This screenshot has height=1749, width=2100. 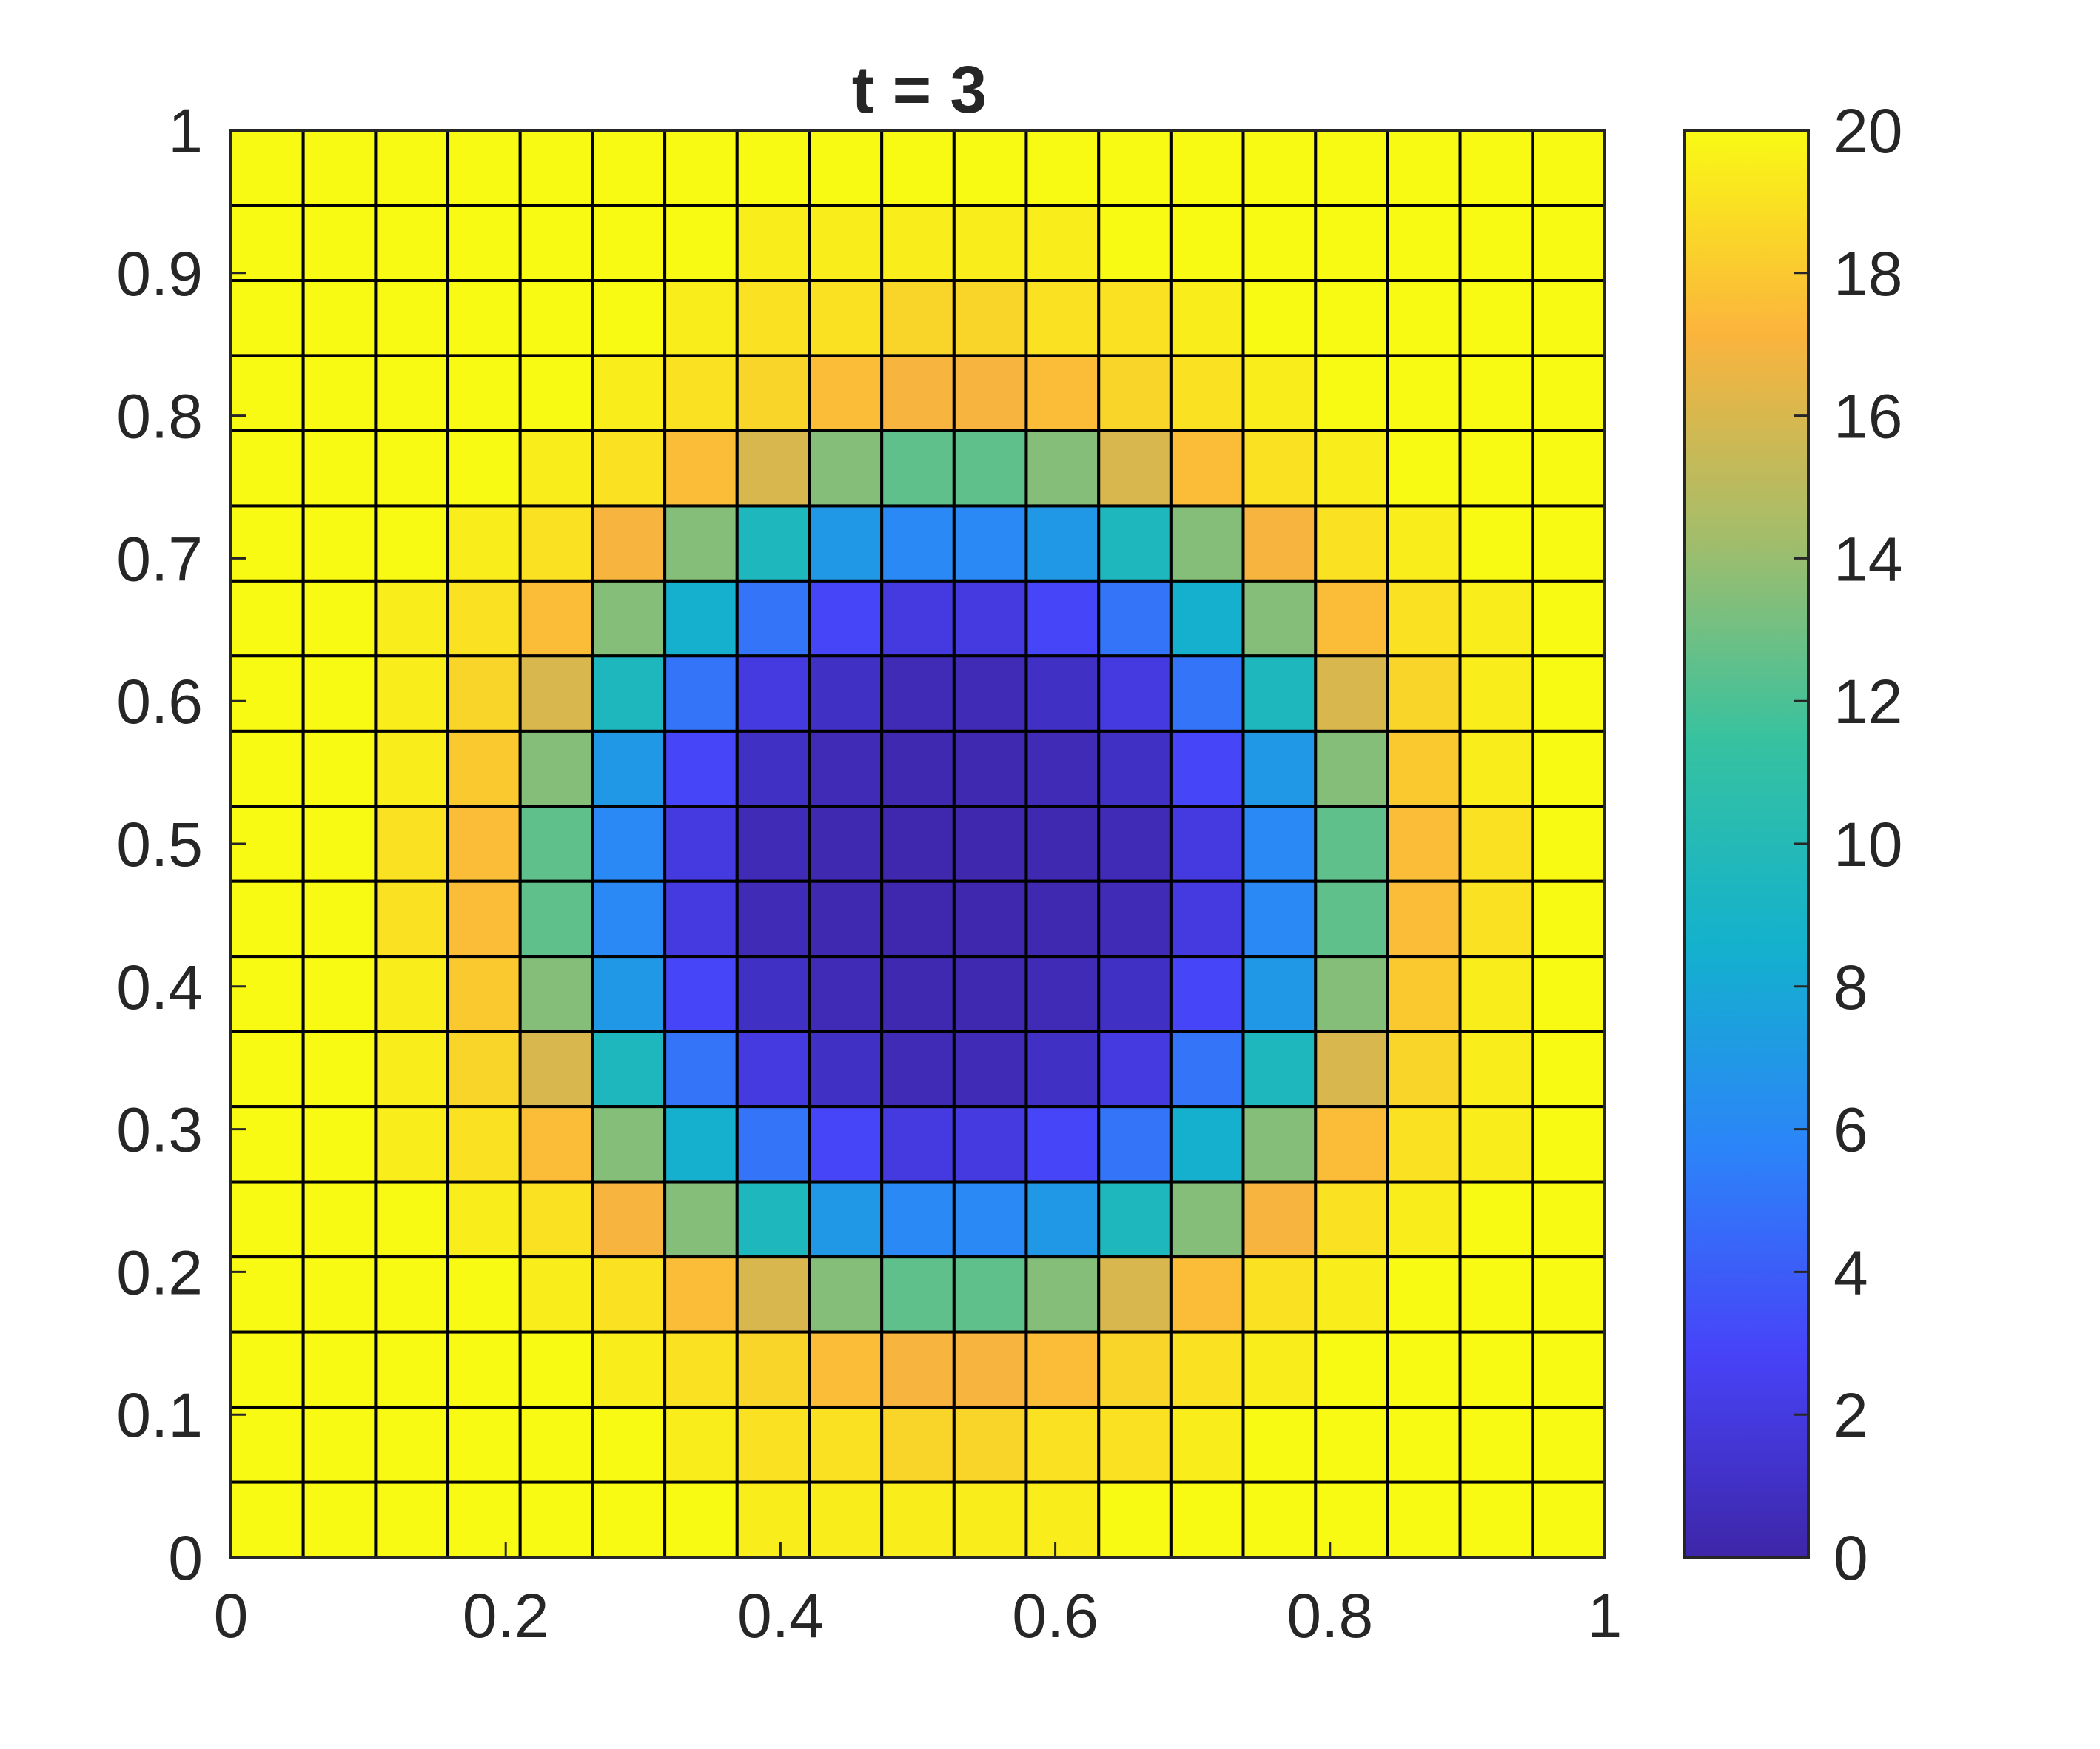 What do you see at coordinates (231, 1616) in the screenshot?
I see `x-tick-label: 0` at bounding box center [231, 1616].